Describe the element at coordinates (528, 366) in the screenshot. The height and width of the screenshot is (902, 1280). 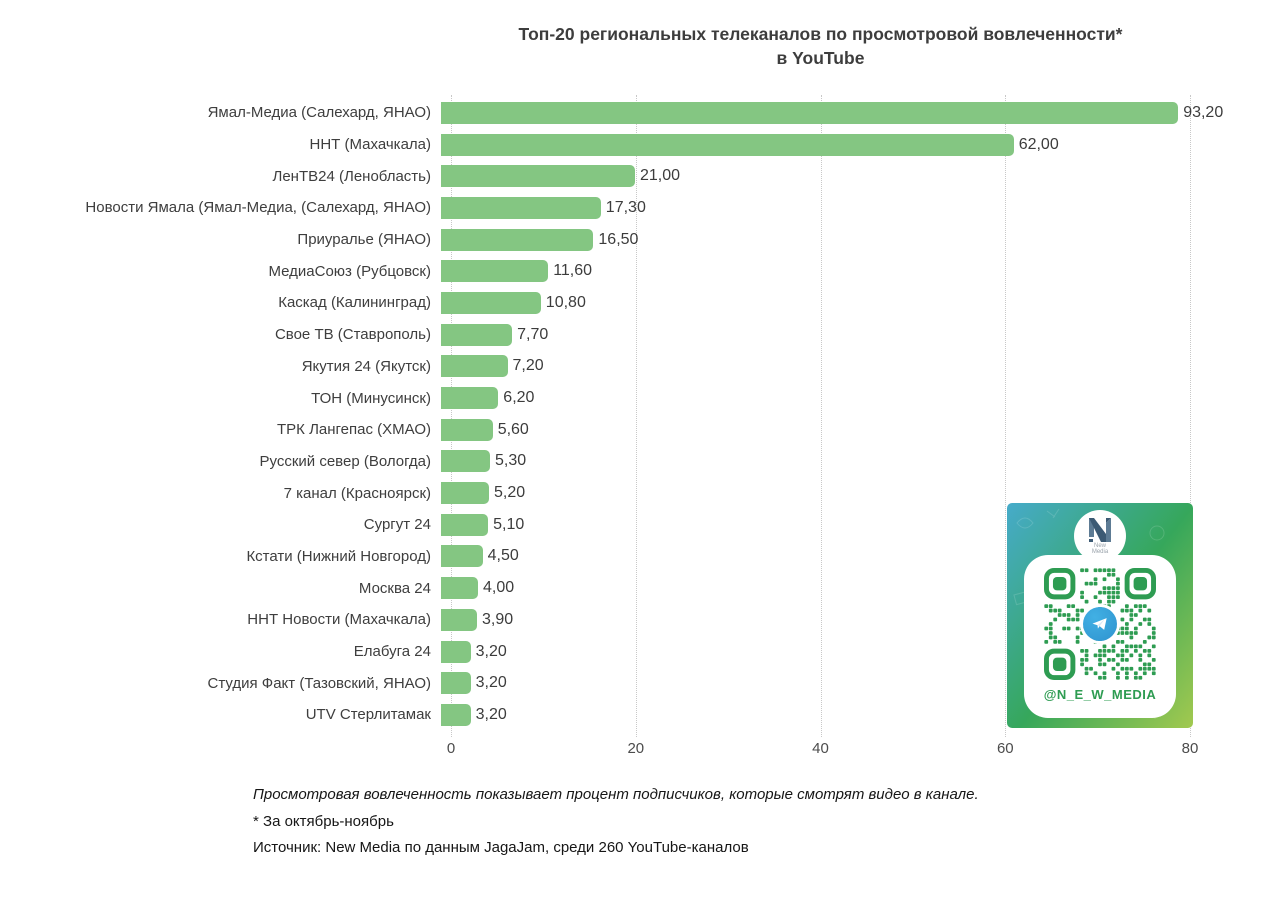
I see `bar-value-label: 7,20` at that location.